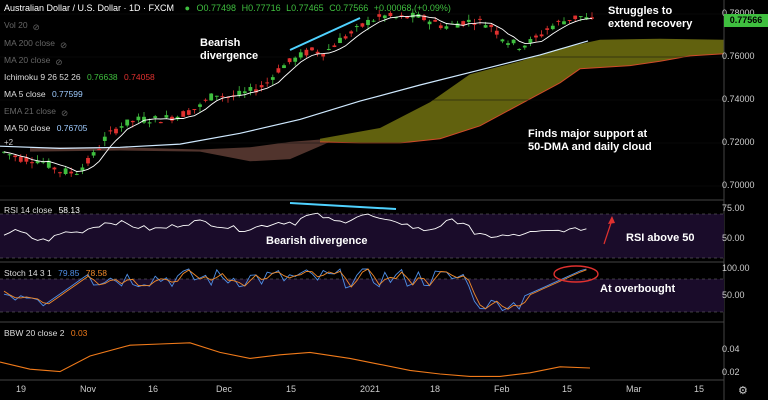 The height and width of the screenshot is (400, 768). Describe the element at coordinates (88, 389) in the screenshot. I see `time-tick: Nov` at that location.